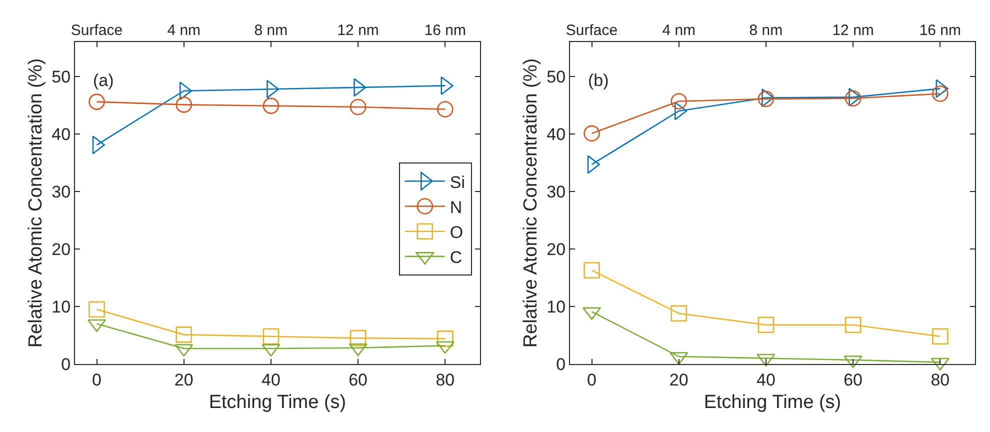 This screenshot has height=432, width=990. Describe the element at coordinates (456, 207) in the screenshot. I see `legend-label: N` at that location.